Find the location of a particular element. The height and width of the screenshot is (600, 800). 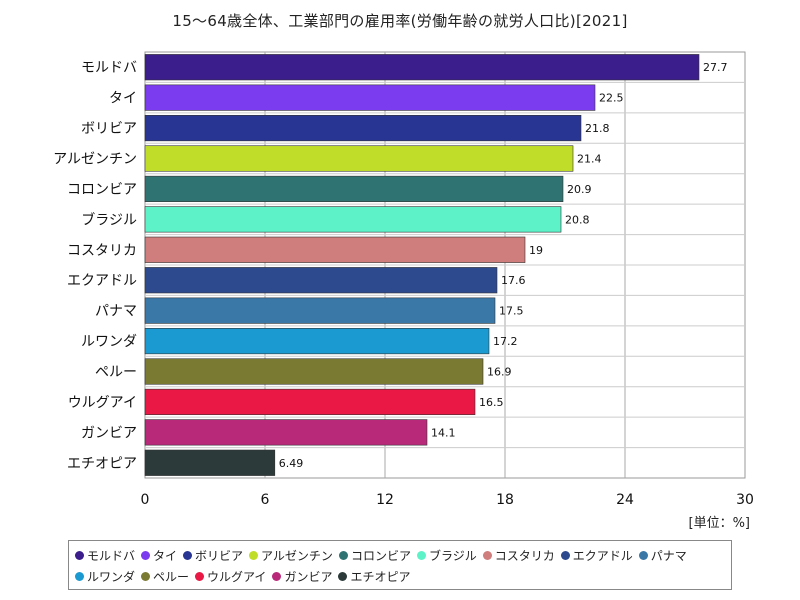

category-label: モルドバ is located at coordinates (109, 68).